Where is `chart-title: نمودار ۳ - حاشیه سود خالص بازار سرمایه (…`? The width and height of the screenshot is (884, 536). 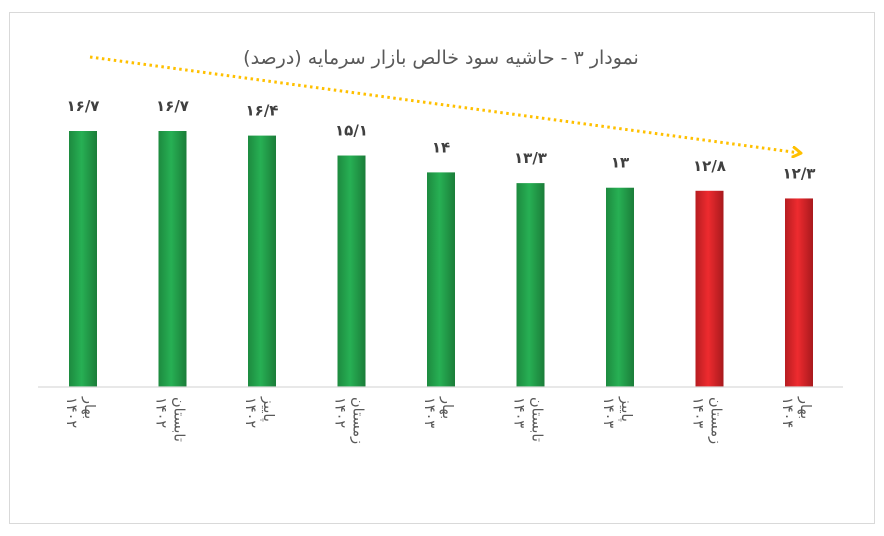
chart-title: نمودار ۳ - حاشیه سود خالص بازار سرمایه (… is located at coordinates (441, 58).